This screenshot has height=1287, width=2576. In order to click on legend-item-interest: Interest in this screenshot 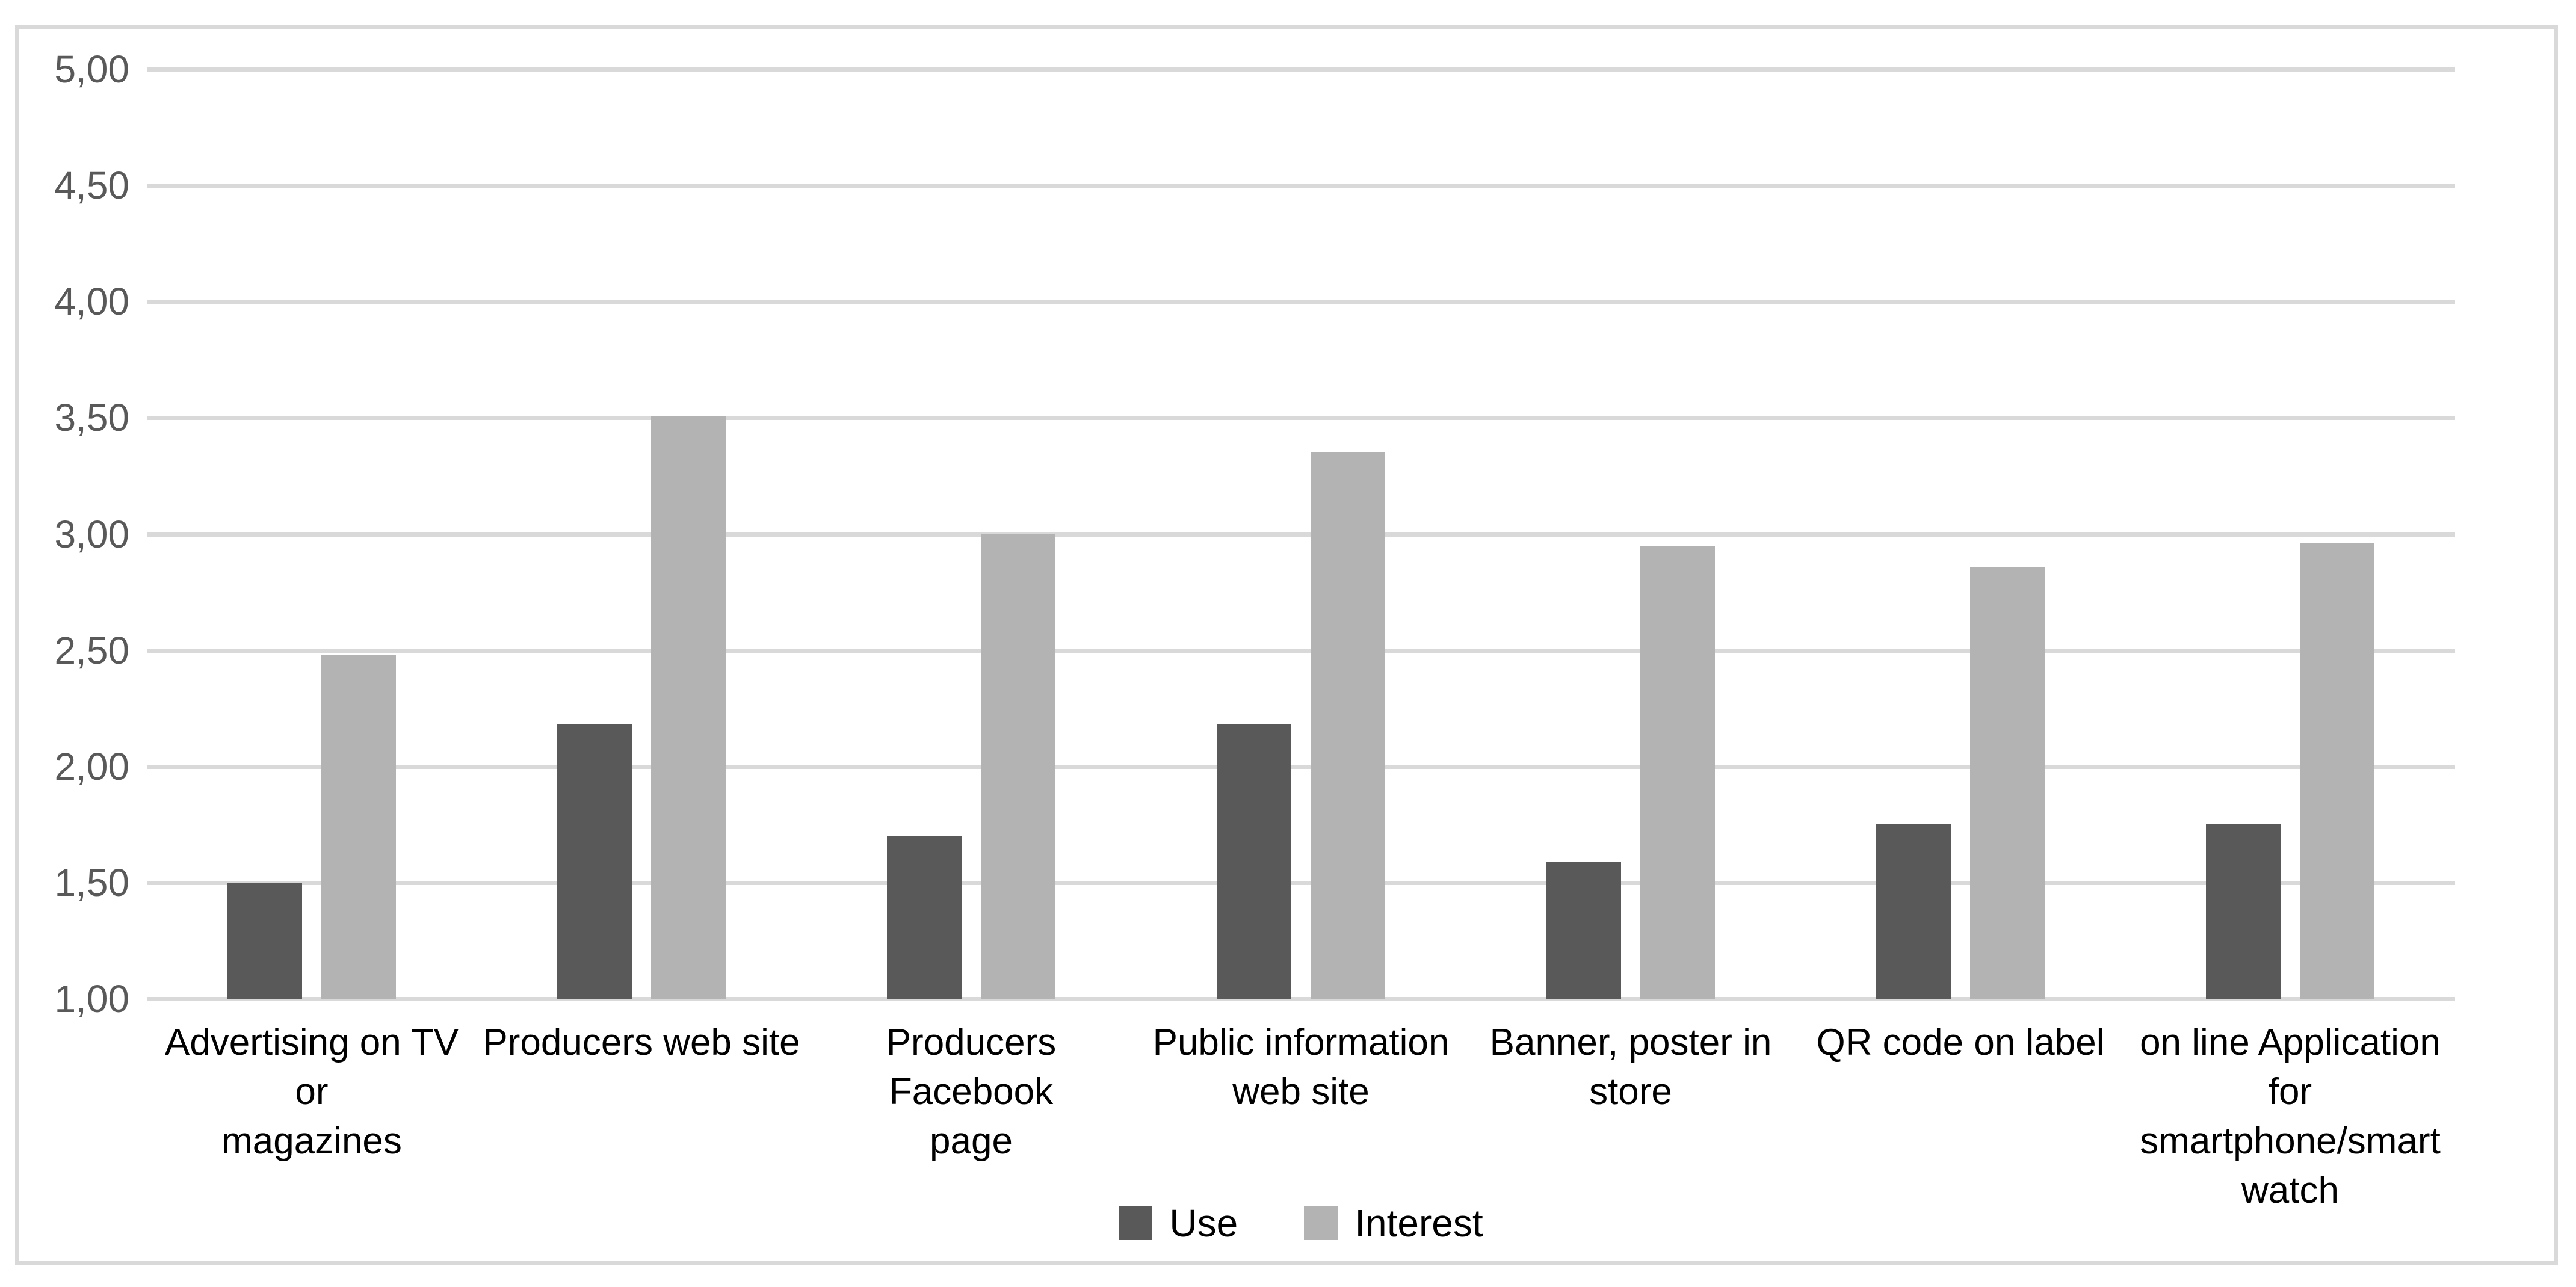, I will do `click(1393, 1223)`.